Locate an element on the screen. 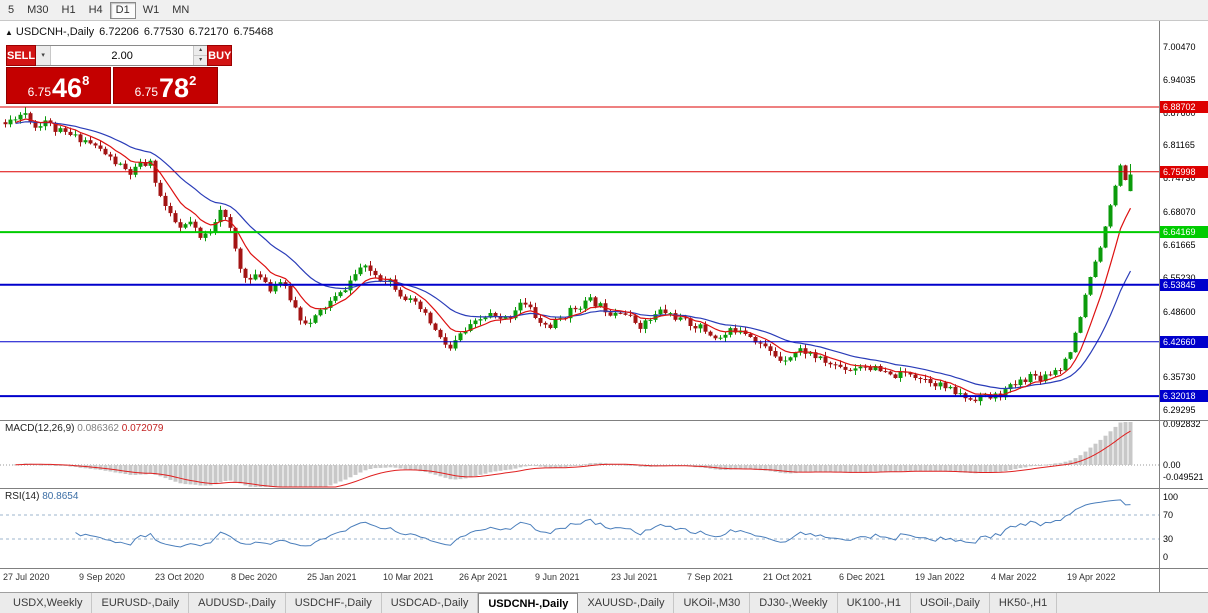  lot-size-stepper: ▾ ▴▾ is located at coordinates (122, 55).